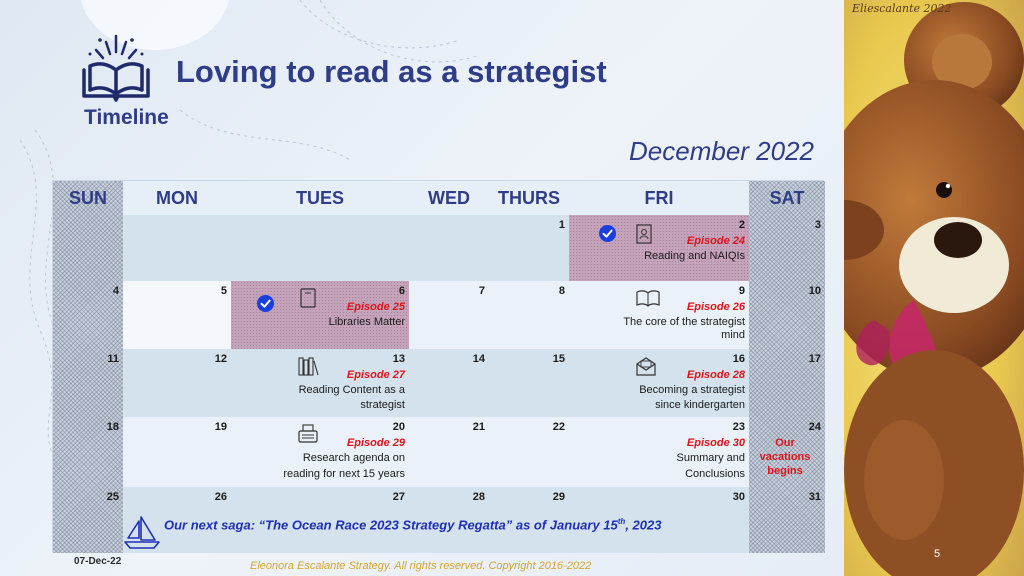  I want to click on day-cell-6: 6 Episode 25 Libraries Matter, so click(320, 315).